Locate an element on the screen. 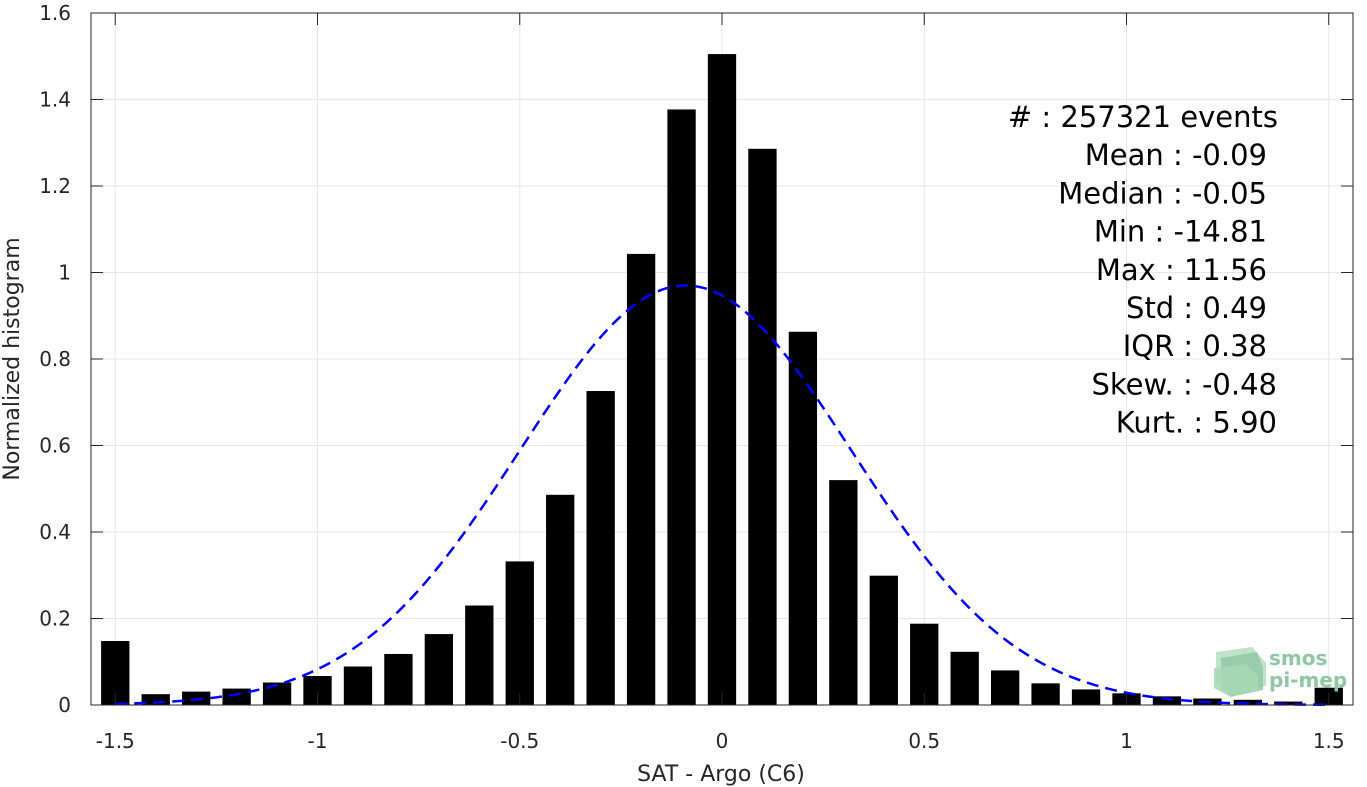 This screenshot has height=787, width=1367. stat-line-8: Kurt. : 5.90 is located at coordinates (1196, 423).